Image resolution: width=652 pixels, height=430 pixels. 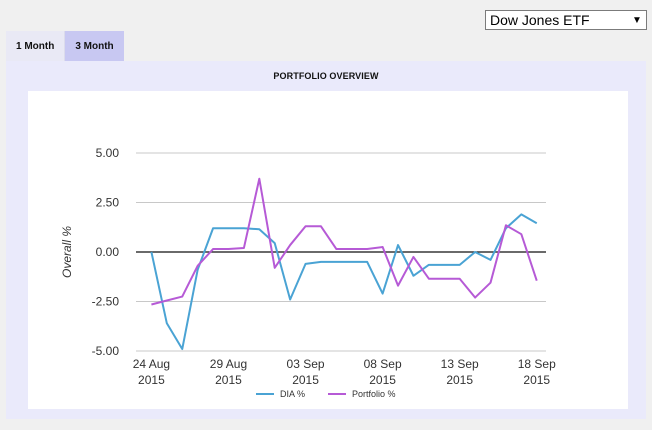 I want to click on y-tick-label: -5.00, so click(x=106, y=351).